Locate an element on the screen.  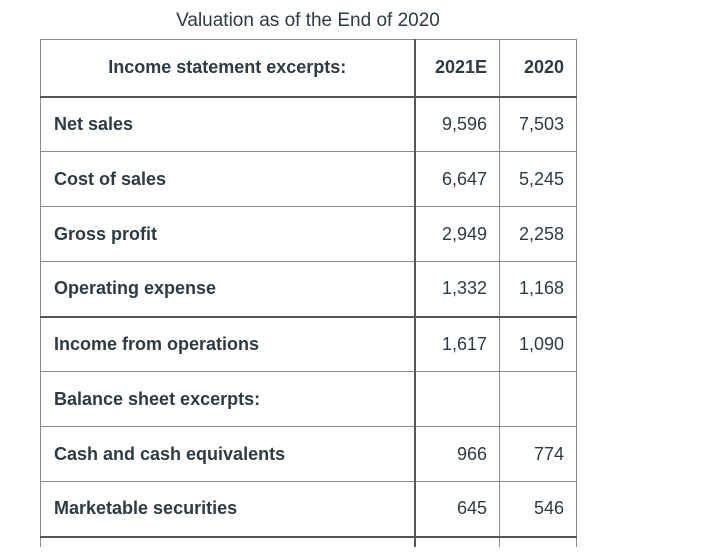
value-2021e: 2,949 is located at coordinates (457, 234).